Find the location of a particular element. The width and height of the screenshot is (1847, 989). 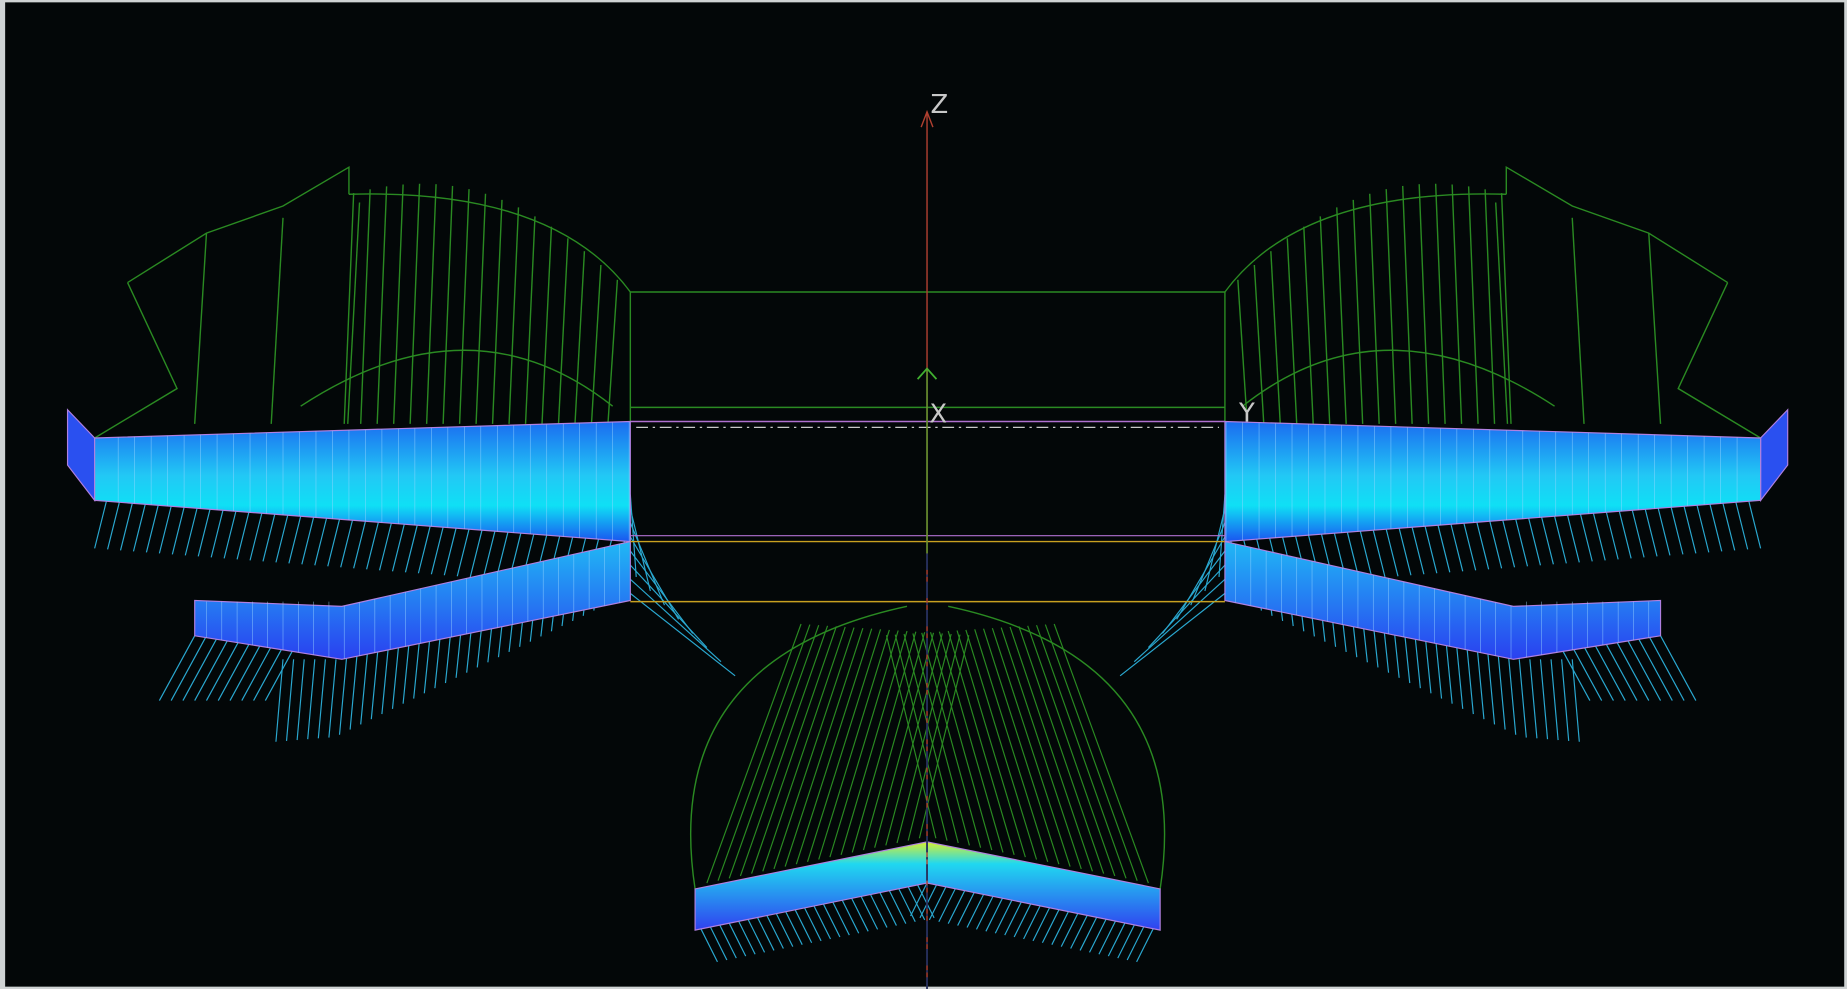

y-axis-label: Y is located at coordinates (1246, 414).